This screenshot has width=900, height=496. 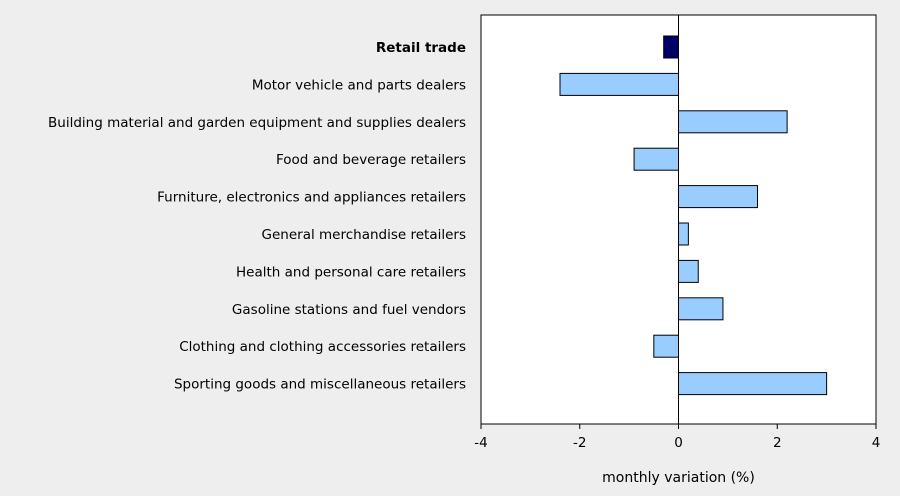 What do you see at coordinates (351, 272) in the screenshot?
I see `category-label: Health and personal care retailers` at bounding box center [351, 272].